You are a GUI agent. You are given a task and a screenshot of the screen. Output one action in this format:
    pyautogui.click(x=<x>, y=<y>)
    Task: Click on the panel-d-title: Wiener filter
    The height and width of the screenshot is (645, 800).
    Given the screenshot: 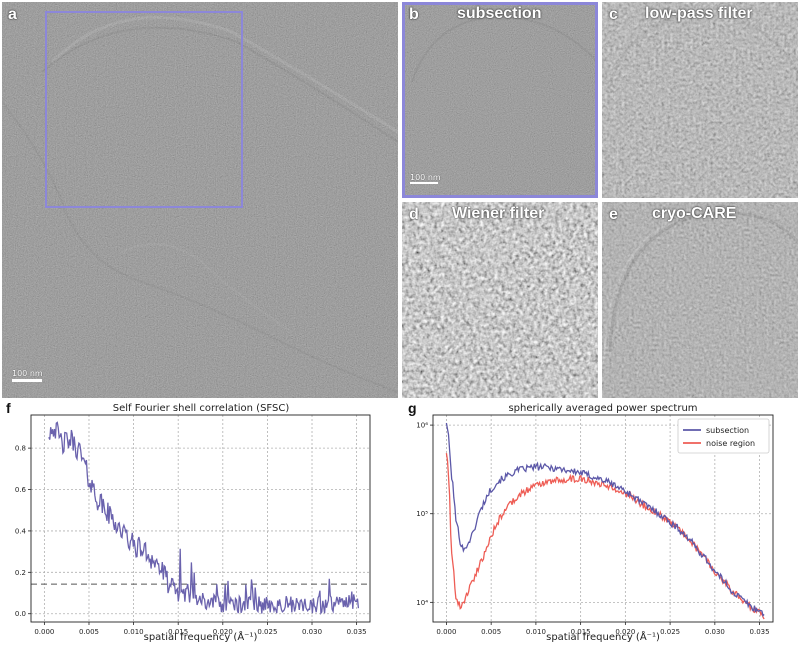 What is the action you would take?
    pyautogui.click(x=498, y=213)
    